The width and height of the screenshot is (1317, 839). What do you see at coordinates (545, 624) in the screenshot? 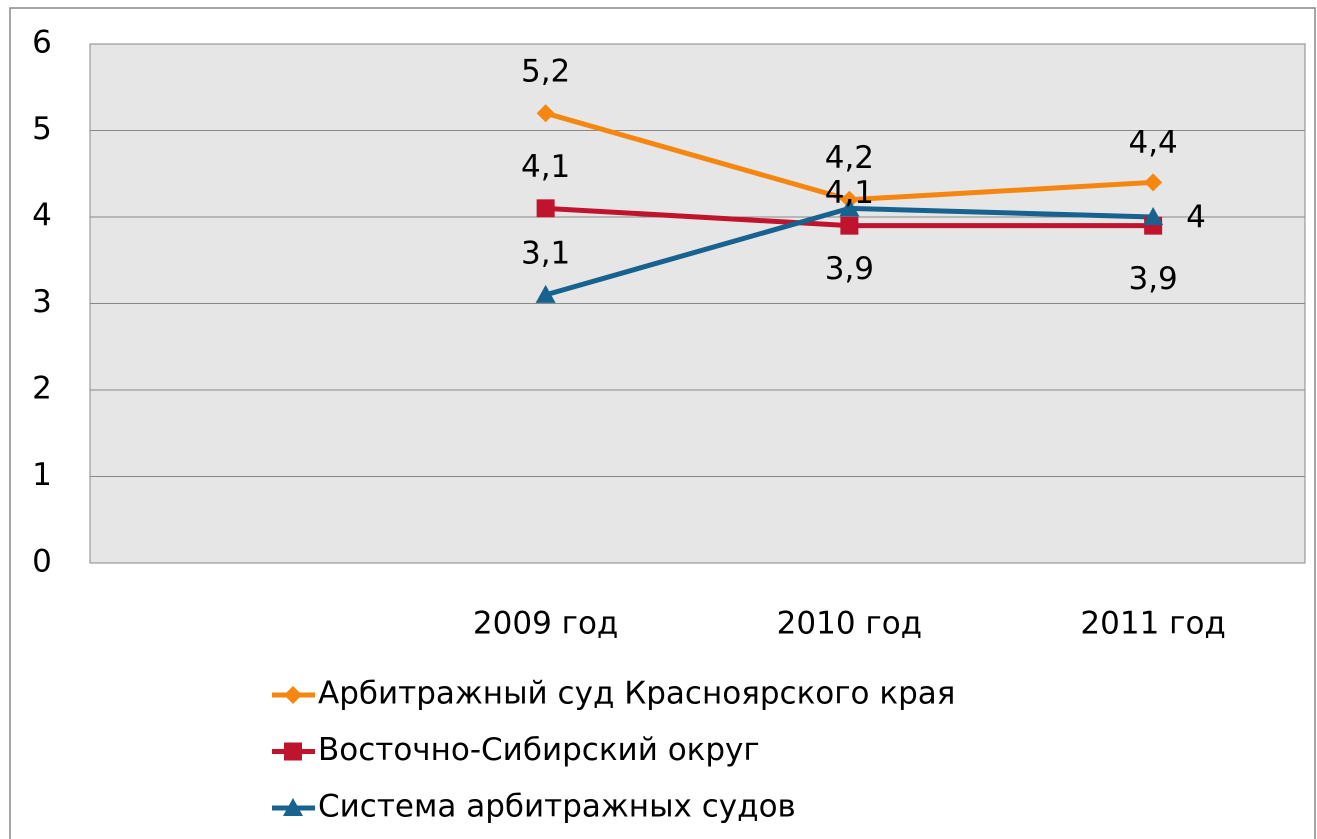
I see `x-tick-label: 2009 год` at bounding box center [545, 624].